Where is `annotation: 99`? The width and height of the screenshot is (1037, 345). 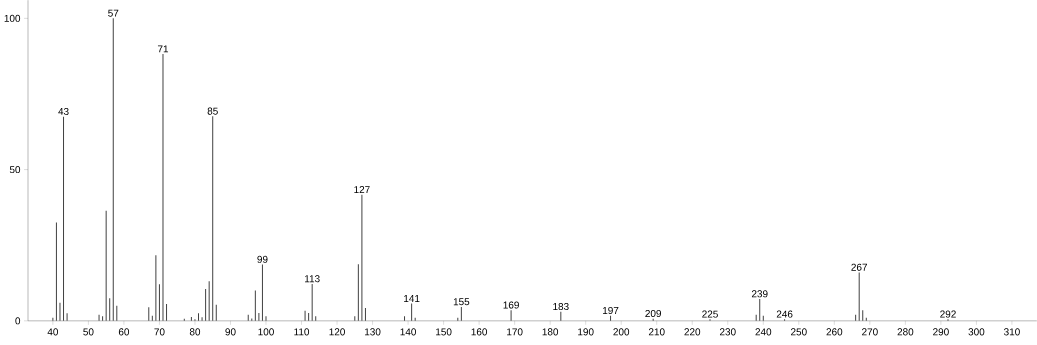 annotation: 99 is located at coordinates (262, 259).